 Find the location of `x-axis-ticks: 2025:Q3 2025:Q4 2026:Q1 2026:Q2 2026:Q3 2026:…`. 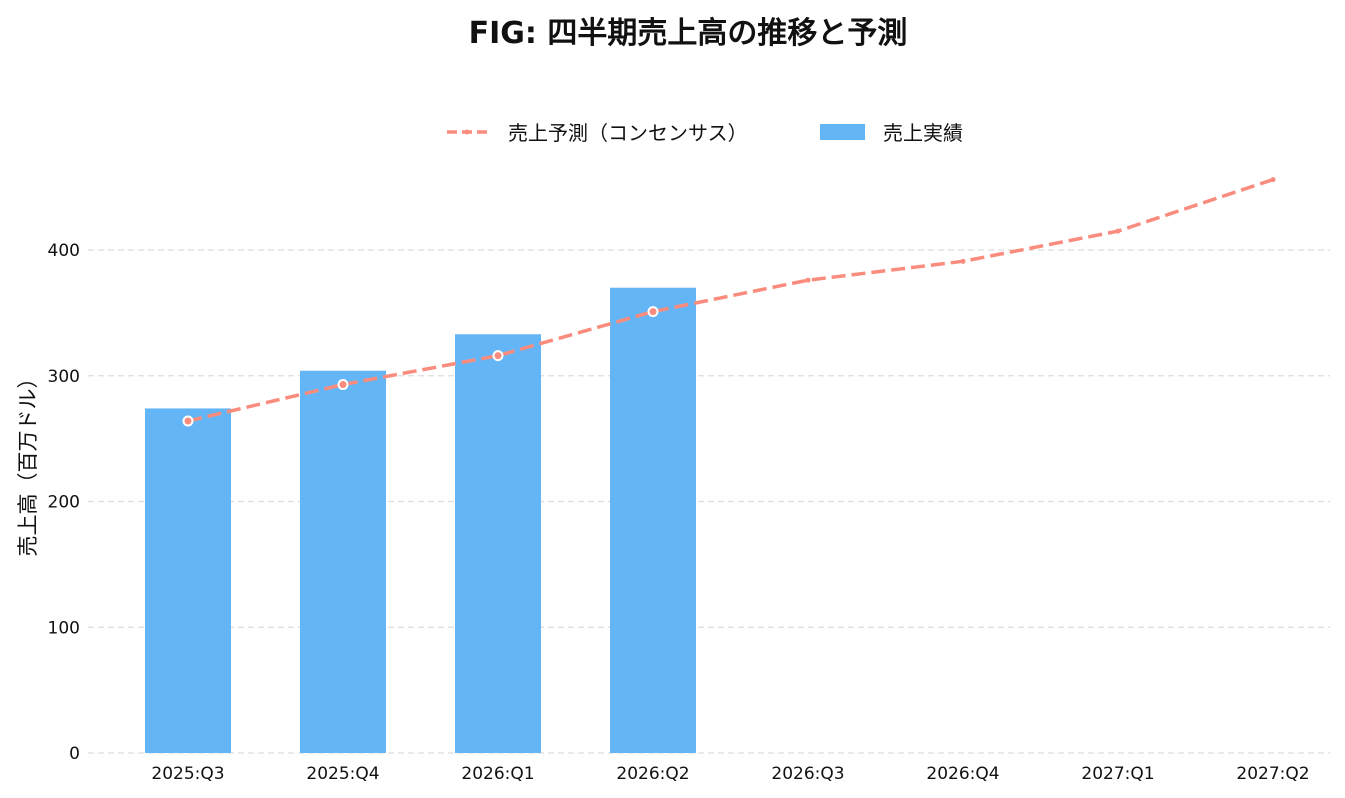

x-axis-ticks: 2025:Q3 2025:Q4 2026:Q1 2026:Q2 2026:Q3 2026:… is located at coordinates (730, 774).